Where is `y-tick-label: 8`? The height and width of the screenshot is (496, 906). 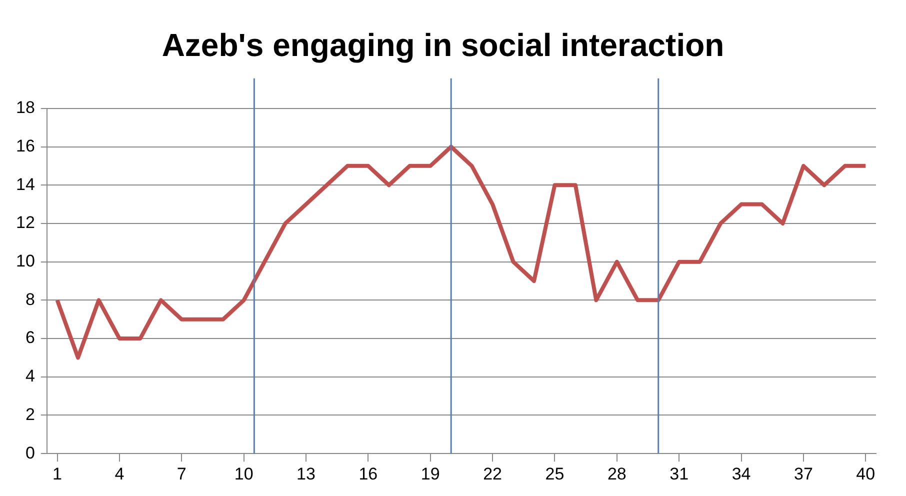 y-tick-label: 8 is located at coordinates (30, 299).